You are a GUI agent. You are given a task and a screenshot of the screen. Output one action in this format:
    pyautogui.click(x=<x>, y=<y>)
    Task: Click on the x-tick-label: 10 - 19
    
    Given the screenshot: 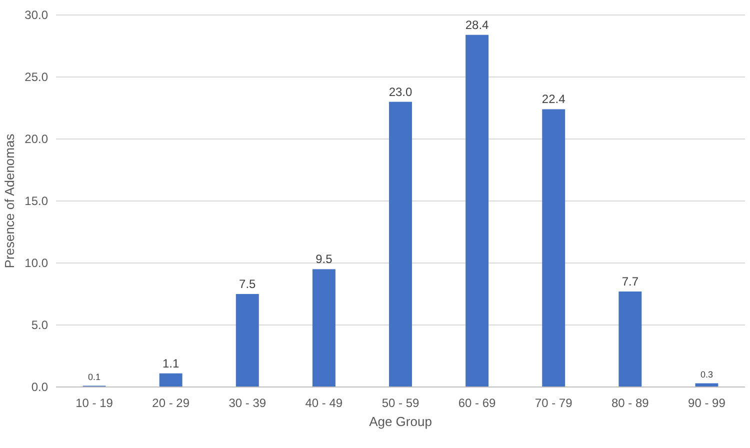 What is the action you would take?
    pyautogui.click(x=95, y=403)
    